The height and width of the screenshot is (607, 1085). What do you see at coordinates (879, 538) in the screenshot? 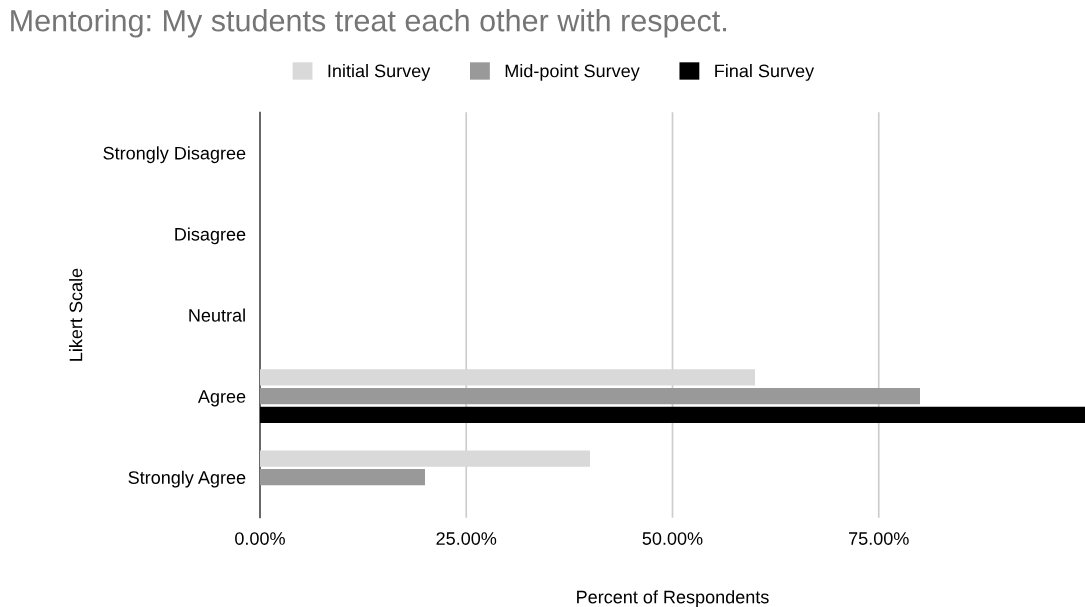
I see `x-tick-label: 75.00%` at bounding box center [879, 538].